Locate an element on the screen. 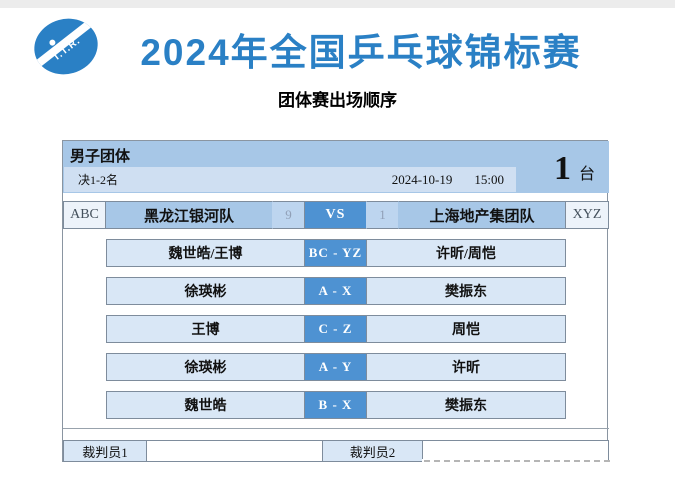  match-row-5: 魏世皓 B - X 樊振东 is located at coordinates (336, 405).